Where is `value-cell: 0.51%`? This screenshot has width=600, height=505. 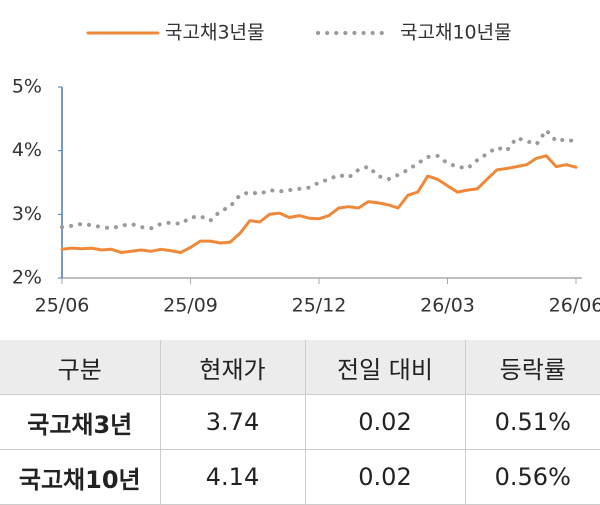 value-cell: 0.51% is located at coordinates (532, 422).